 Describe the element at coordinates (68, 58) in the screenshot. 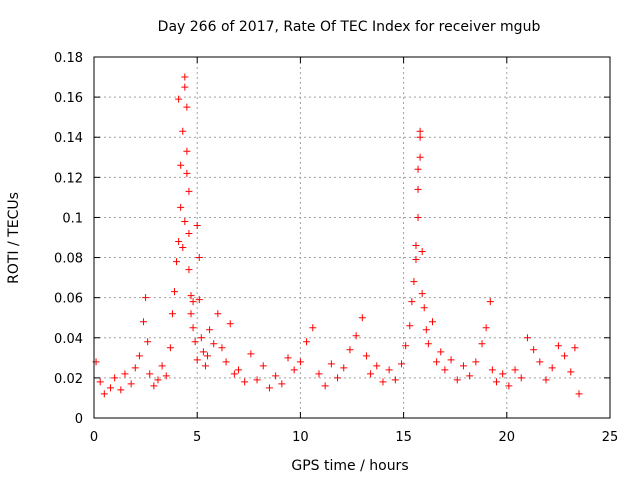

I see `y-tick-label: 0.18` at that location.